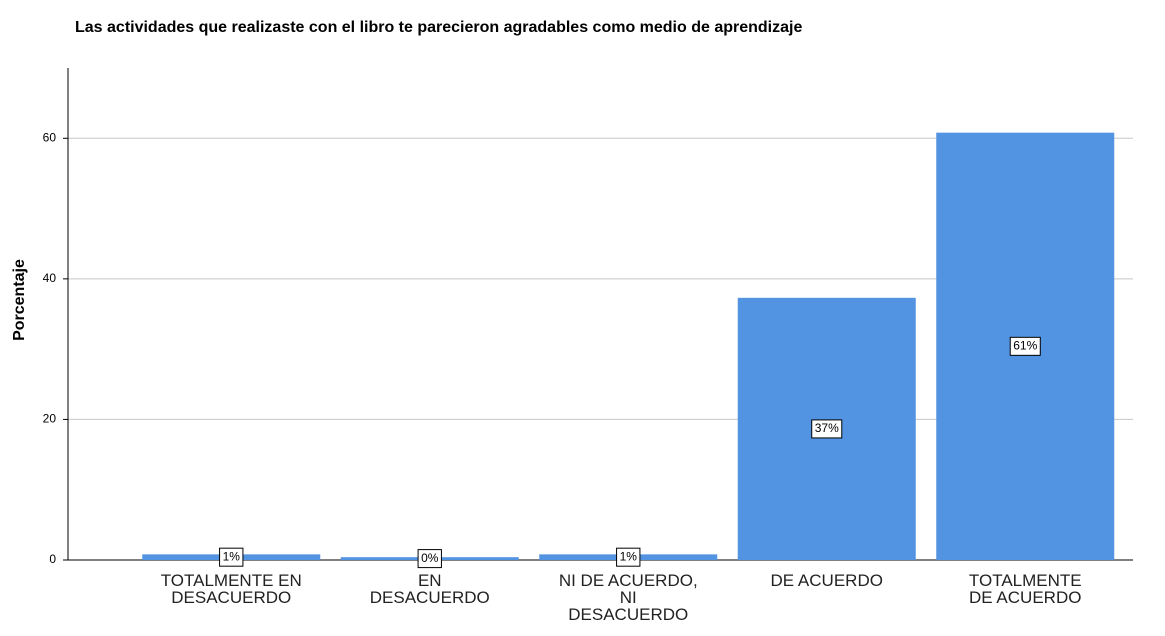 The height and width of the screenshot is (636, 1165). Describe the element at coordinates (429, 589) in the screenshot. I see `x-tick-label: EN DESACUERDO` at that location.